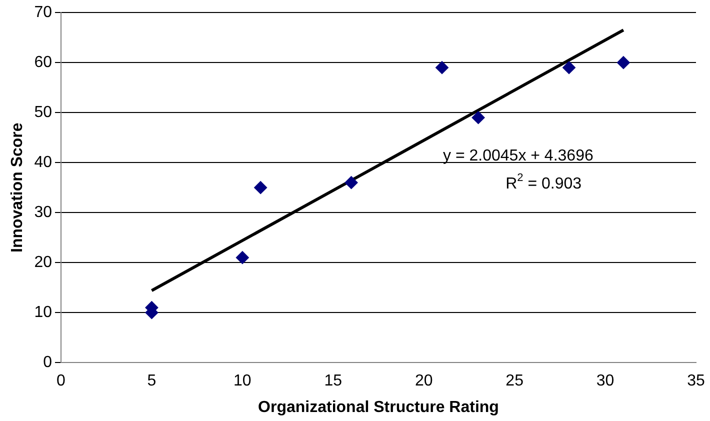  Describe the element at coordinates (43, 113) in the screenshot. I see `y-tick-label: 50` at that location.